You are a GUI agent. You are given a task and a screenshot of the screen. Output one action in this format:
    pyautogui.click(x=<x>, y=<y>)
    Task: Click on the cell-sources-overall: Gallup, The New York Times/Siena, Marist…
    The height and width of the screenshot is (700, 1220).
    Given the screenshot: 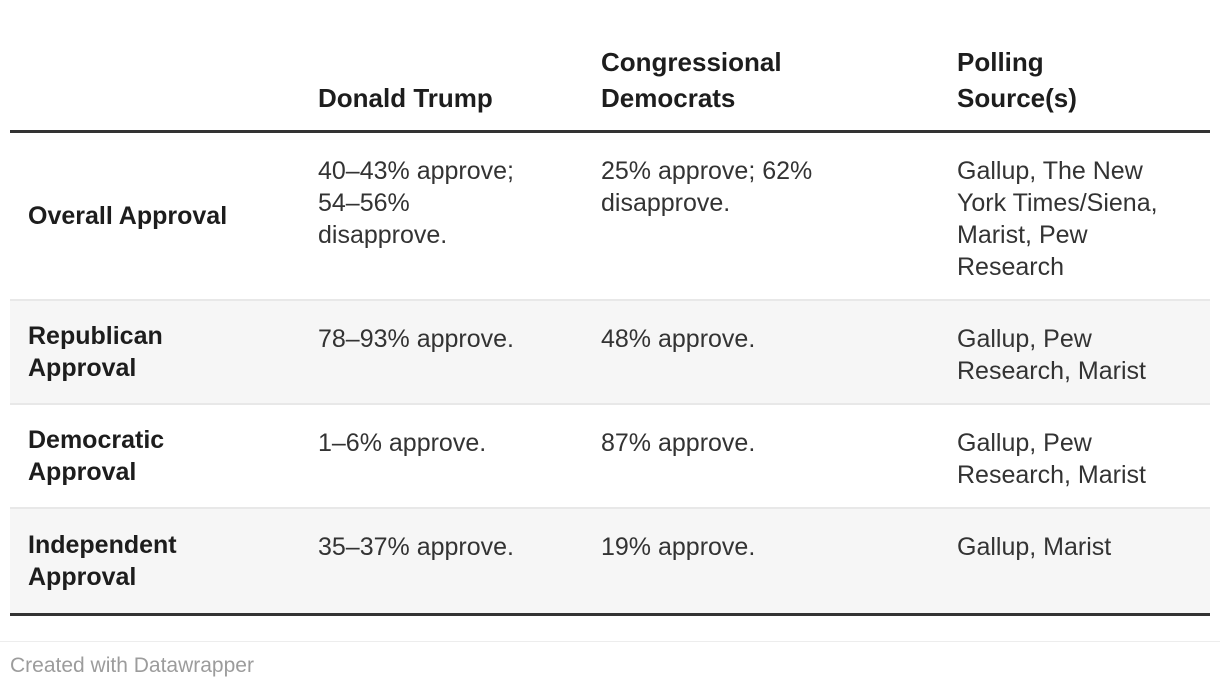 What is the action you would take?
    pyautogui.click(x=1057, y=218)
    